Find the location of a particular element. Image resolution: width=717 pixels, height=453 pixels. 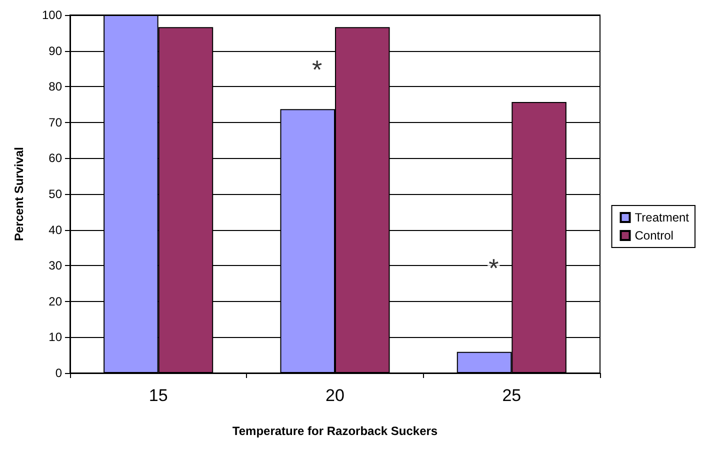

y-tick-label: 70 is located at coordinates (55, 122).